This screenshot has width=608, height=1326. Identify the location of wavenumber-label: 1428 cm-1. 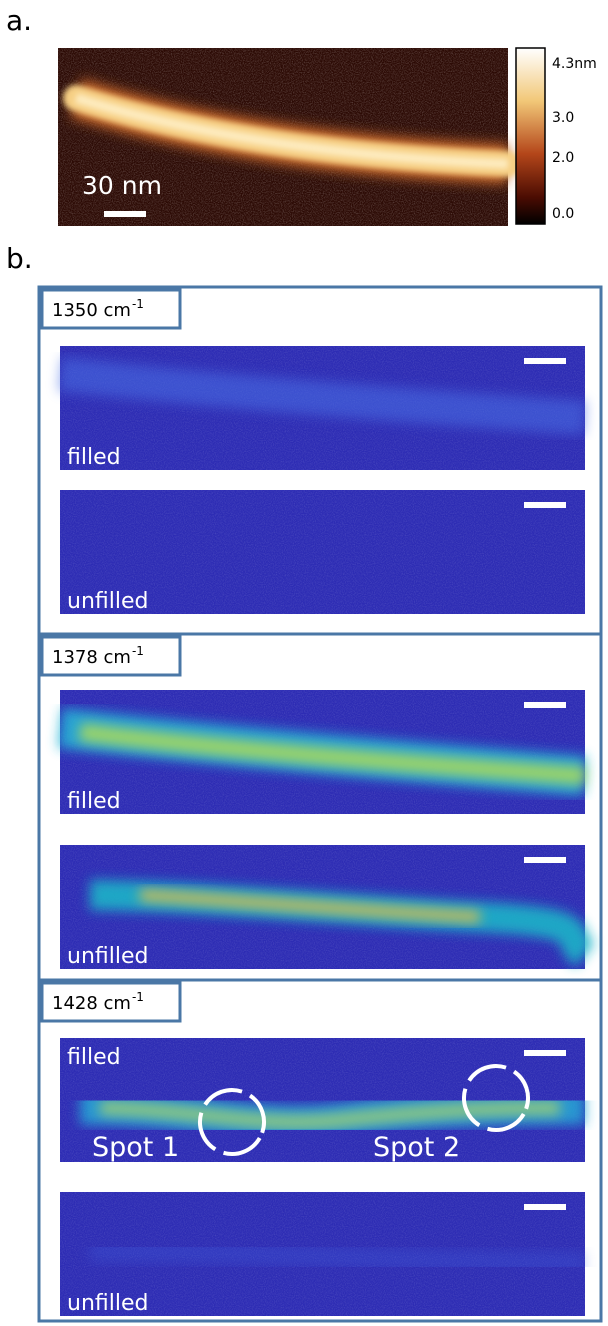
(98, 1002).